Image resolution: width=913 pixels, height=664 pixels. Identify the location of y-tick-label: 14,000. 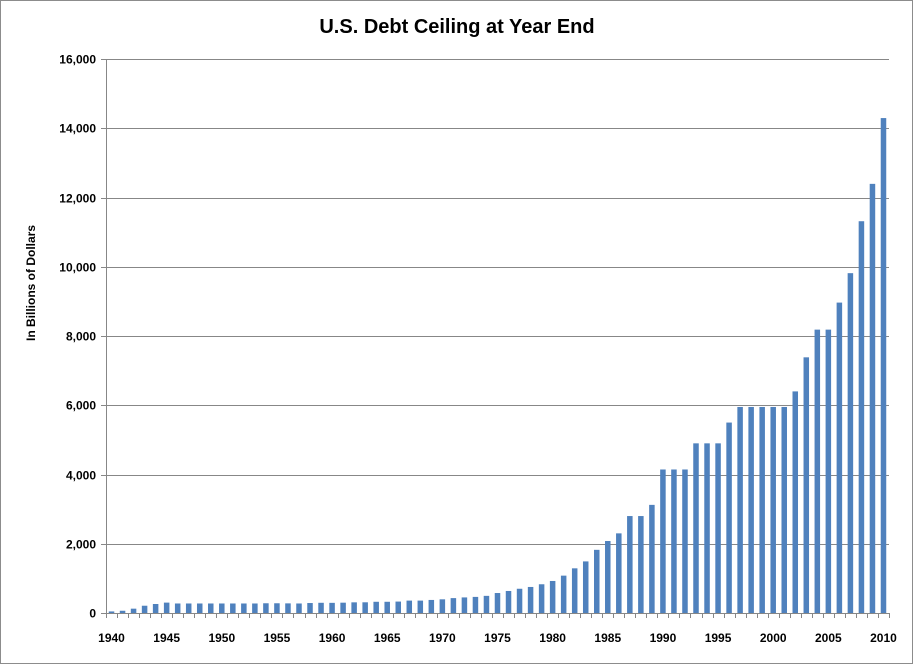
(77, 129).